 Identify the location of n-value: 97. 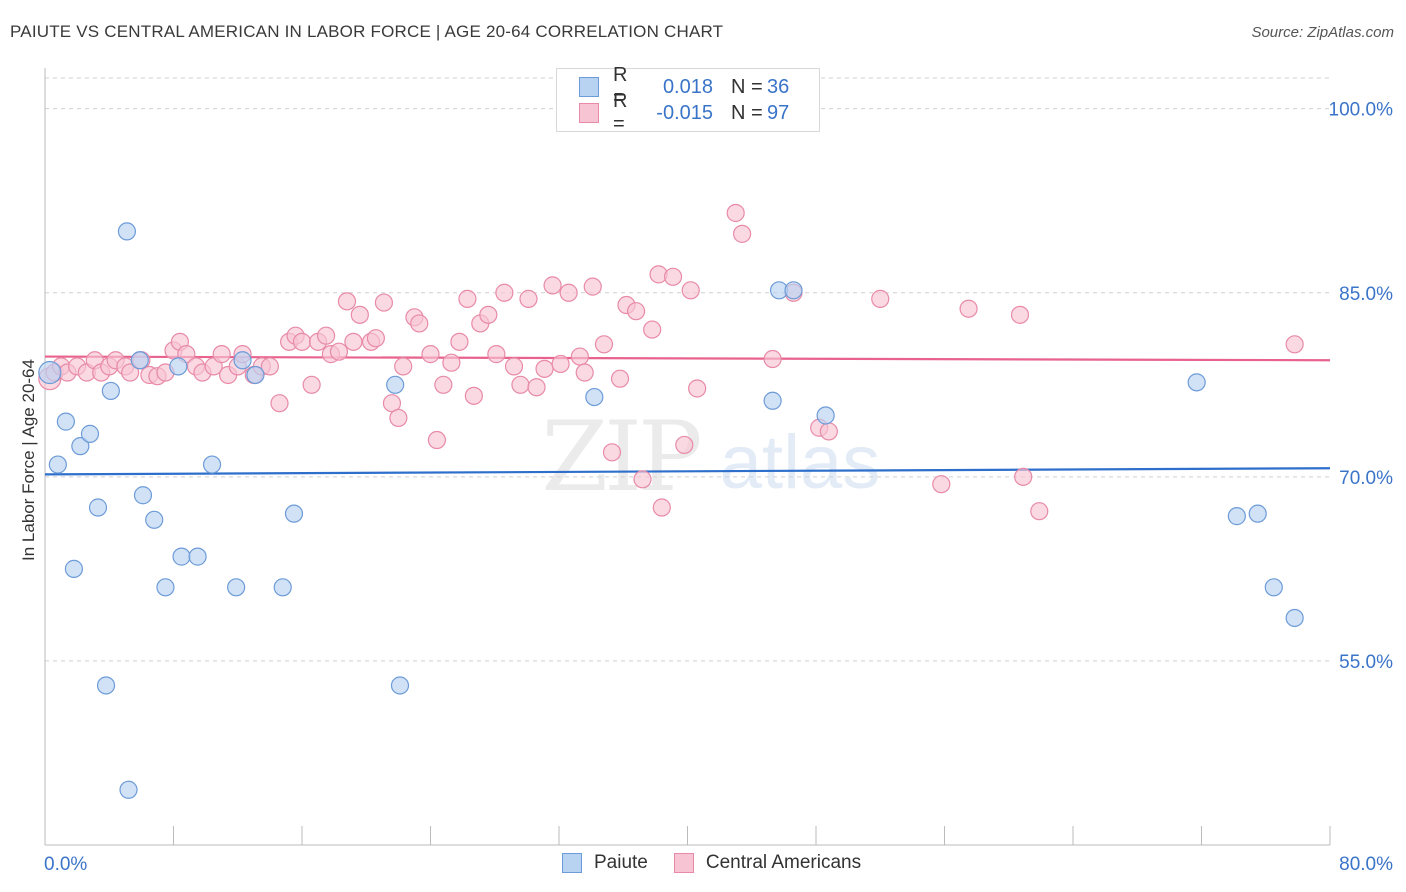
(778, 112).